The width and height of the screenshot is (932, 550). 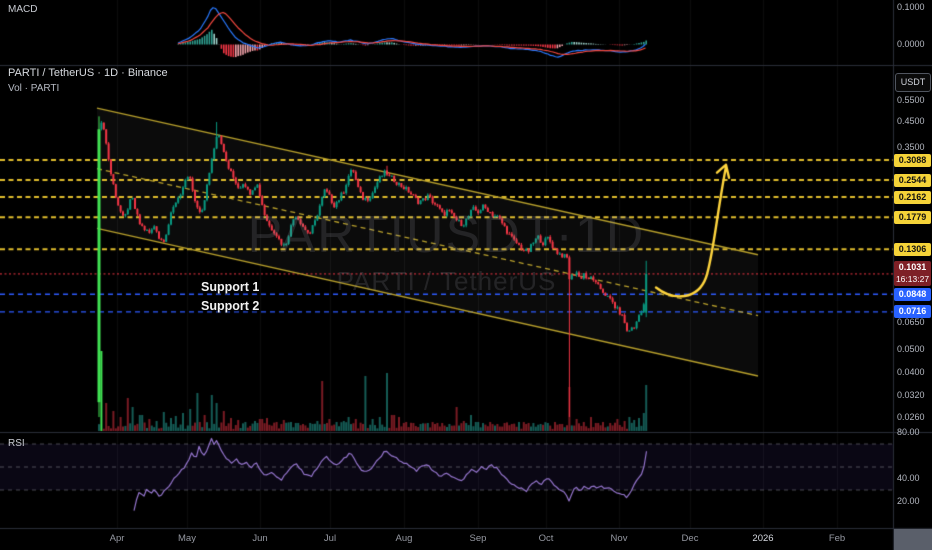 What do you see at coordinates (911, 395) in the screenshot?
I see `price-tick: 0.0320` at bounding box center [911, 395].